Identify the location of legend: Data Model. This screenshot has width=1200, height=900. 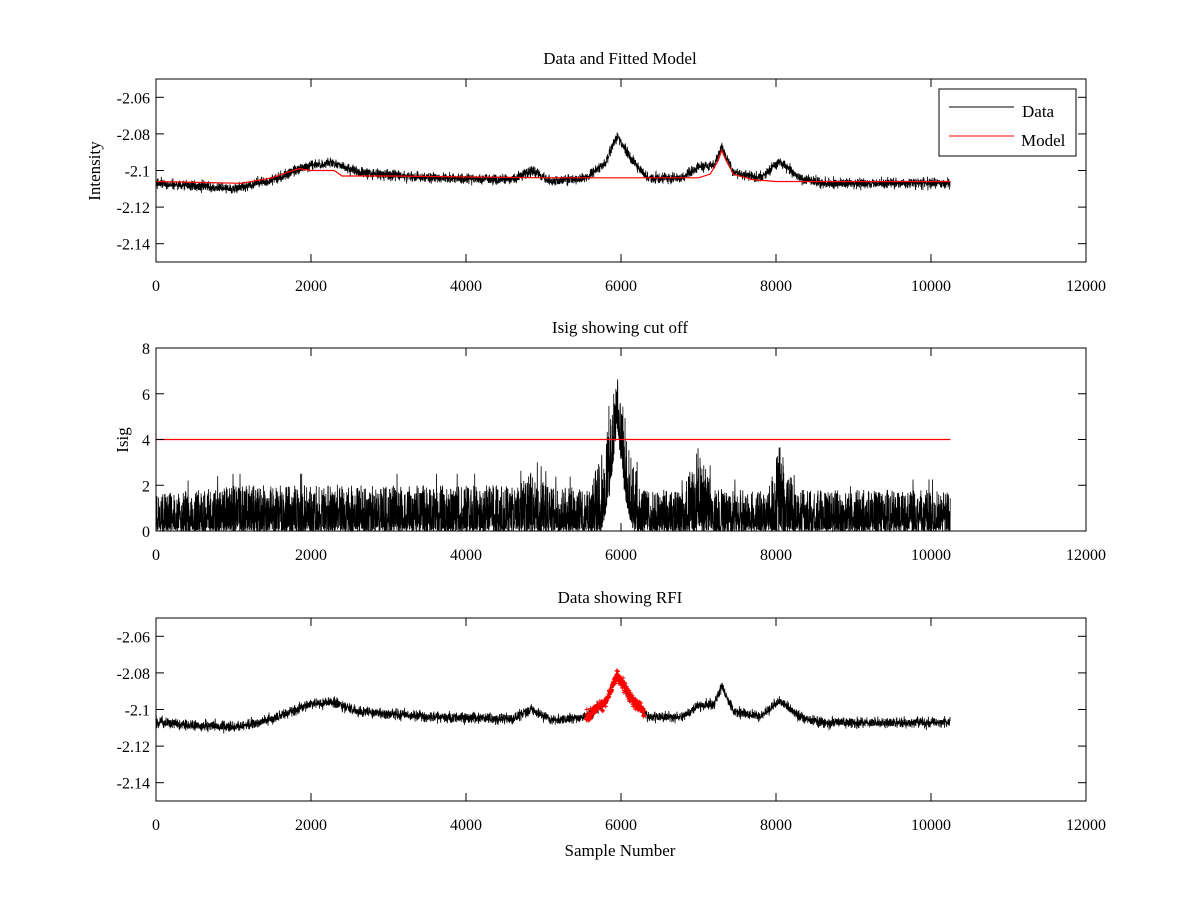
(1007, 122).